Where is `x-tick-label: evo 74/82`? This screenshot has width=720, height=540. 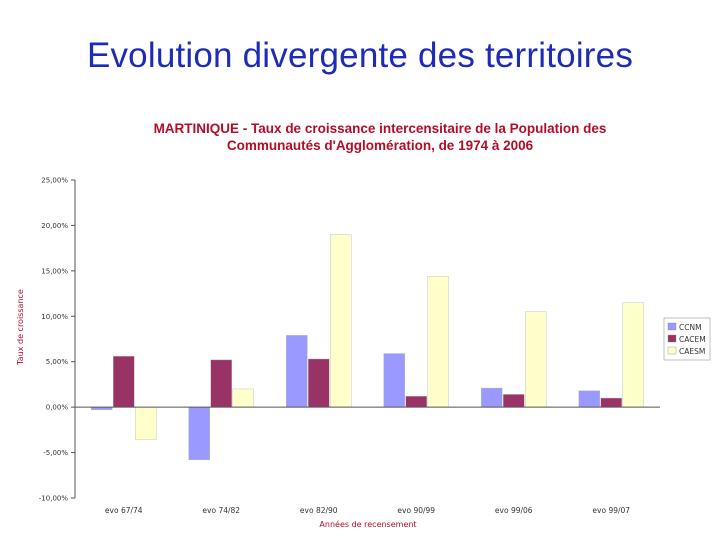
x-tick-label: evo 74/82 is located at coordinates (221, 510).